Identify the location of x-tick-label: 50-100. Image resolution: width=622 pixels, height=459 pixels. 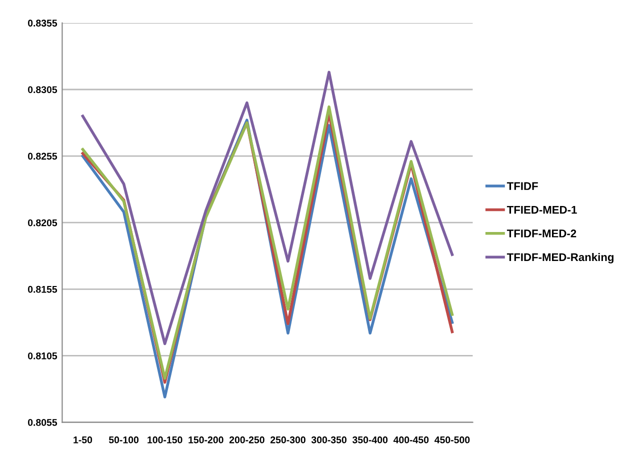
(123, 440).